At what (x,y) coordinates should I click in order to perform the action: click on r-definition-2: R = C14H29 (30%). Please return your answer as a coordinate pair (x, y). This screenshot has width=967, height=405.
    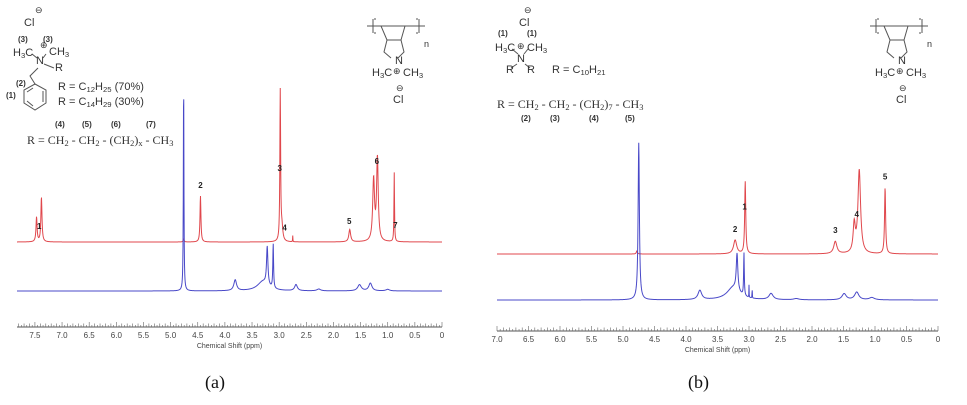
    Looking at the image, I should click on (101, 102).